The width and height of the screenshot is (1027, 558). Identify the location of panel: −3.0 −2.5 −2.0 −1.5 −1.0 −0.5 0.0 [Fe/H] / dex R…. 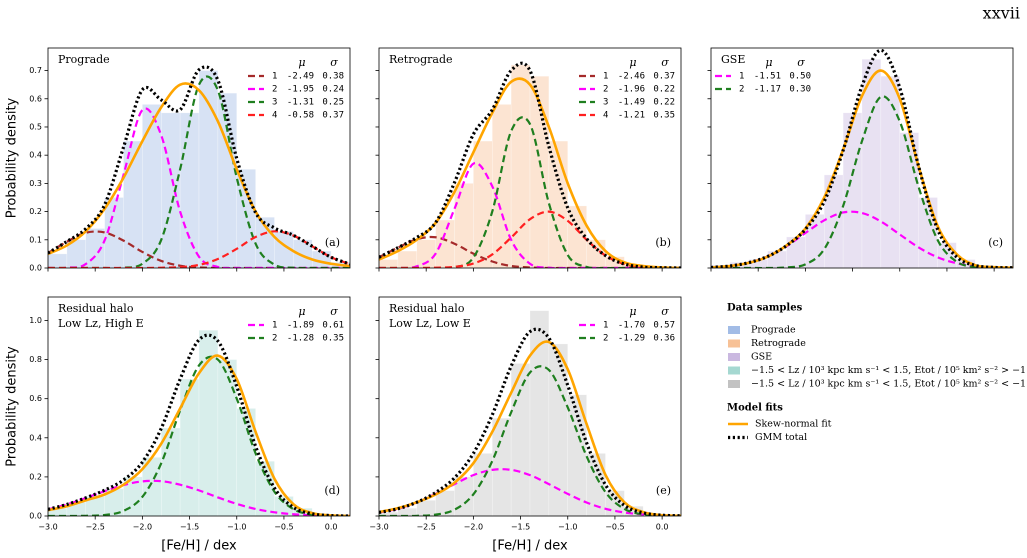
(525, 425).